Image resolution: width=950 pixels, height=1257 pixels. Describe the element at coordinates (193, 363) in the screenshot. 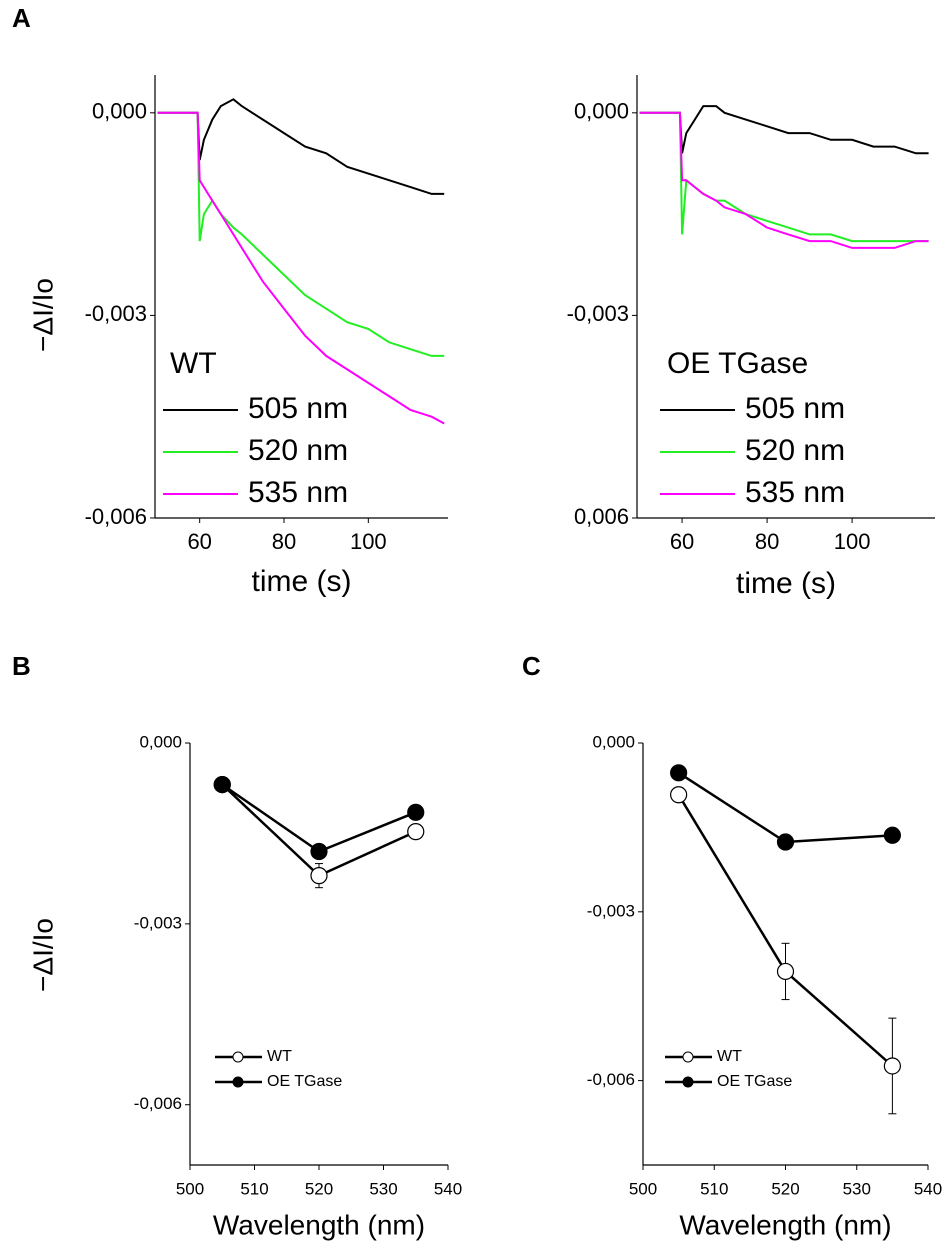

I see `legend-title: WT` at that location.